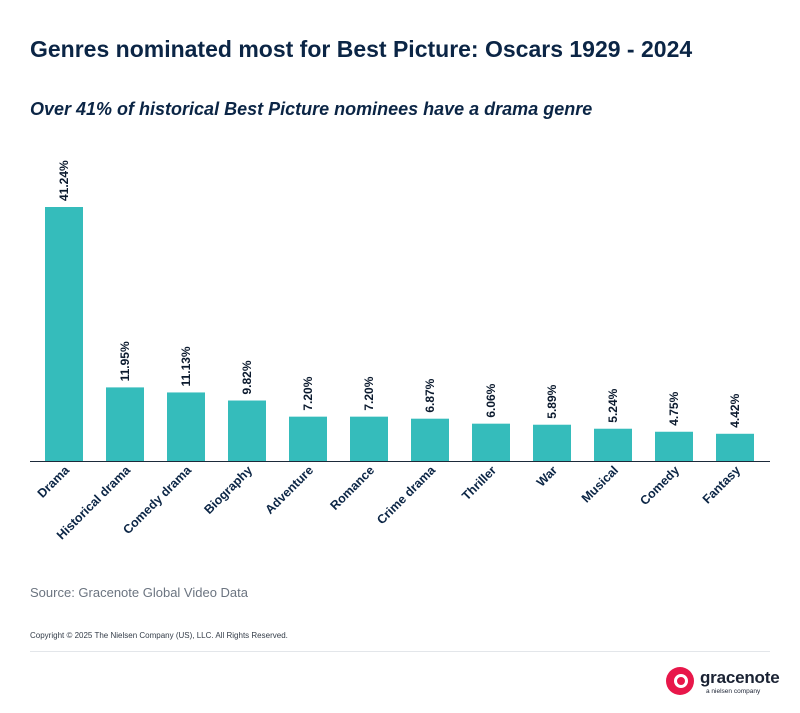  What do you see at coordinates (229, 490) in the screenshot?
I see `tick-label: Biography` at bounding box center [229, 490].